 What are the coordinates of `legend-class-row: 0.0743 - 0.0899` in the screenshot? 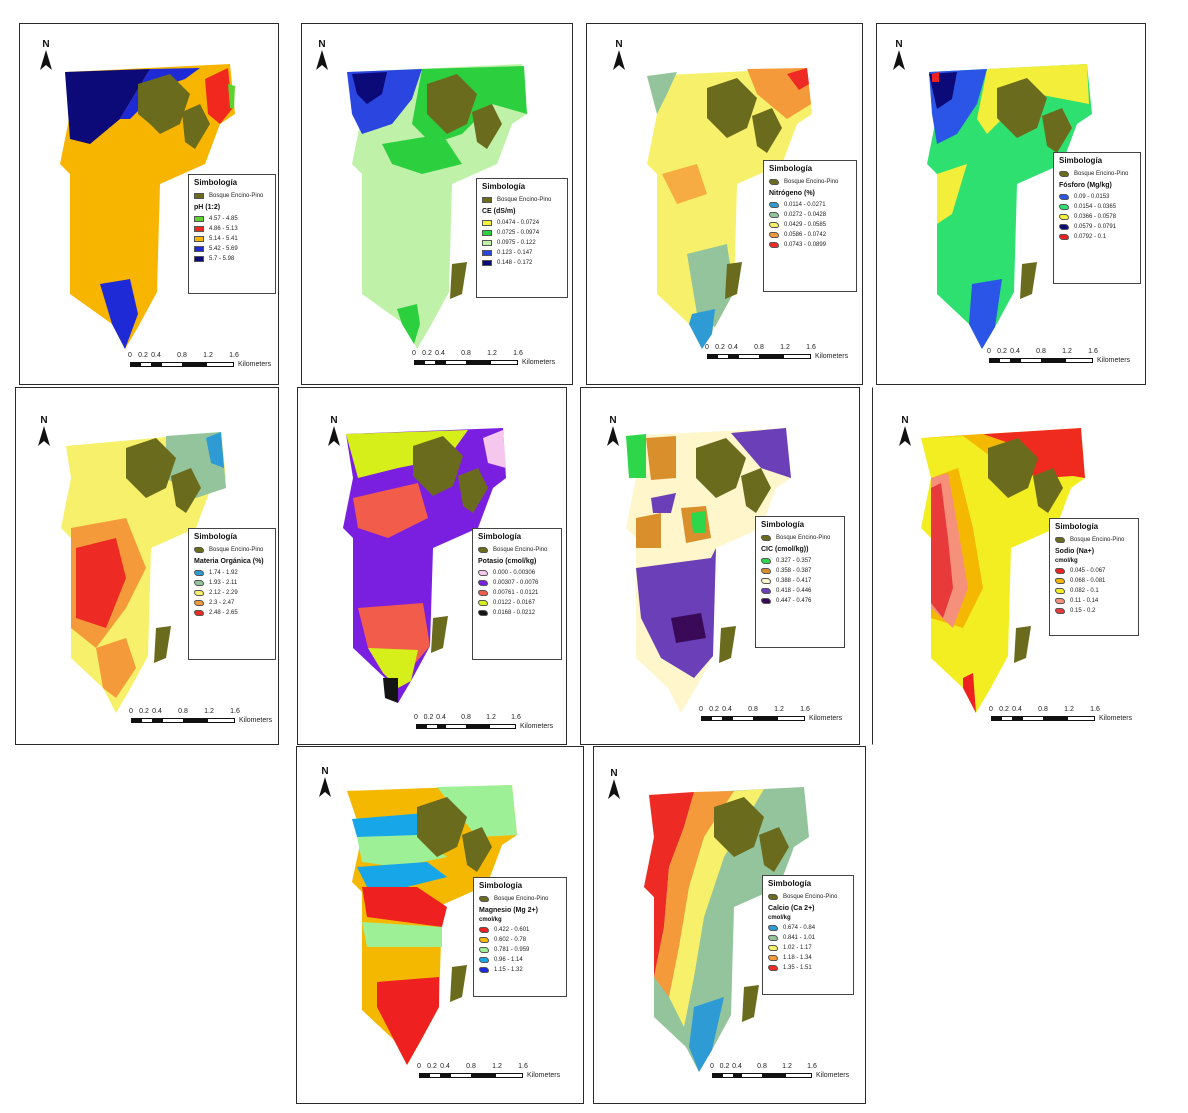 It's located at (810, 245).